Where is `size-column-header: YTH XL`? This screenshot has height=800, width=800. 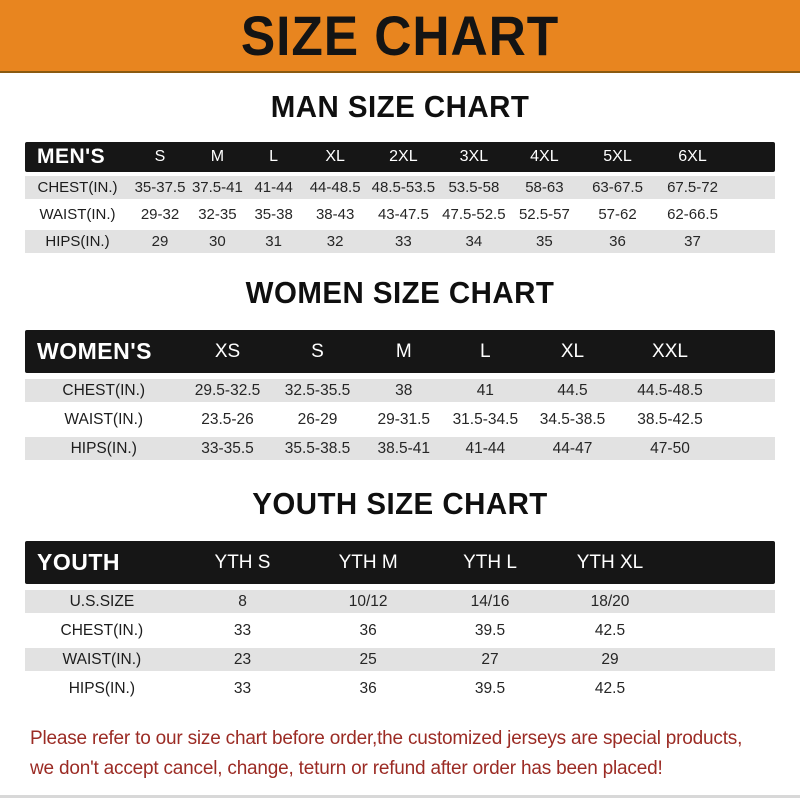 size-column-header: YTH XL is located at coordinates (610, 562).